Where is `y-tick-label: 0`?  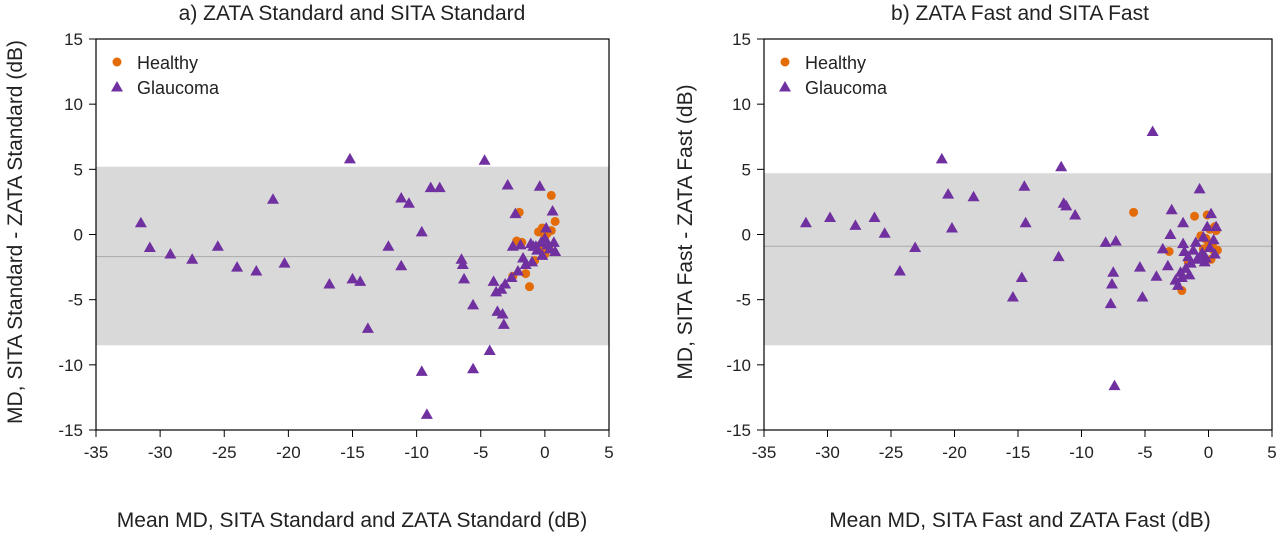
y-tick-label: 0 is located at coordinates (78, 235).